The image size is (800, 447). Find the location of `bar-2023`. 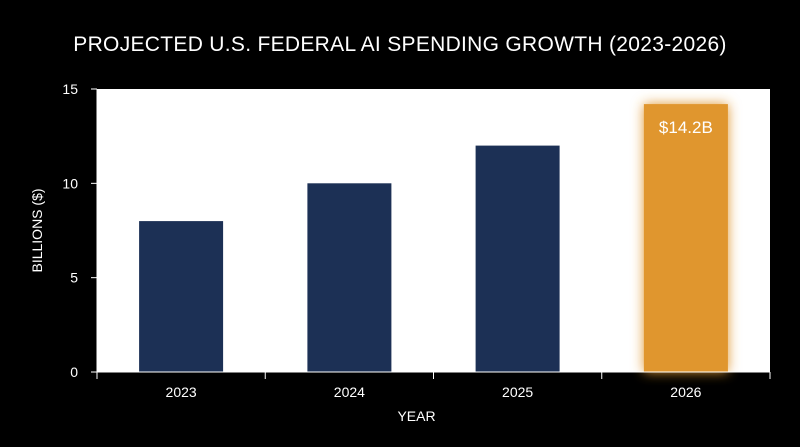

bar-2023 is located at coordinates (181, 296).